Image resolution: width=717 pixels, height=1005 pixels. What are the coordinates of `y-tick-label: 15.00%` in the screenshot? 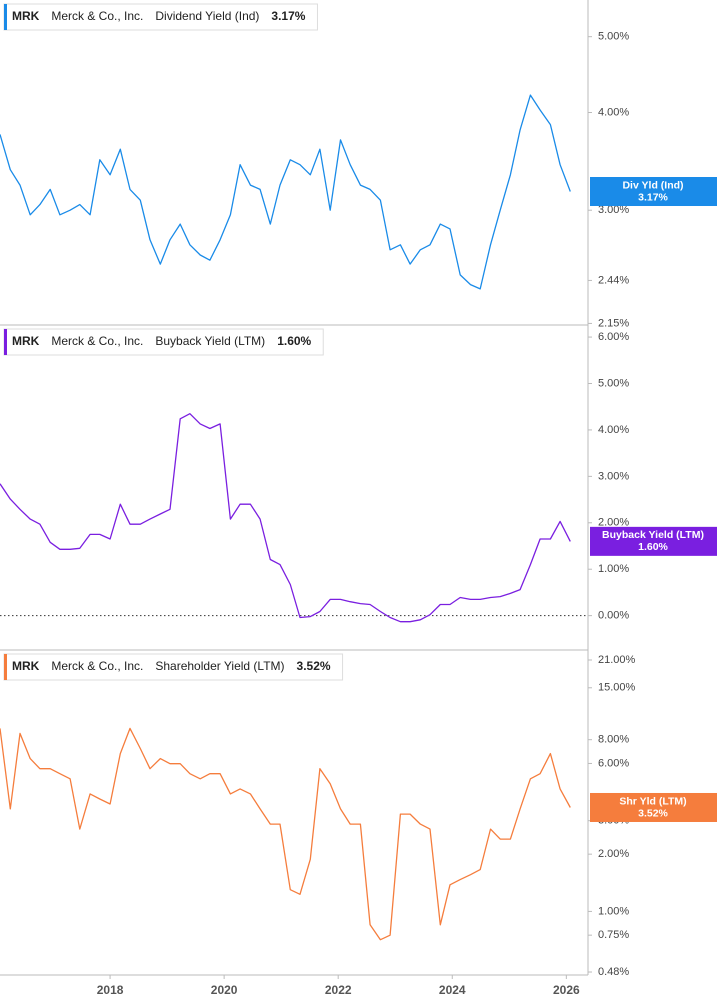 It's located at (617, 688).